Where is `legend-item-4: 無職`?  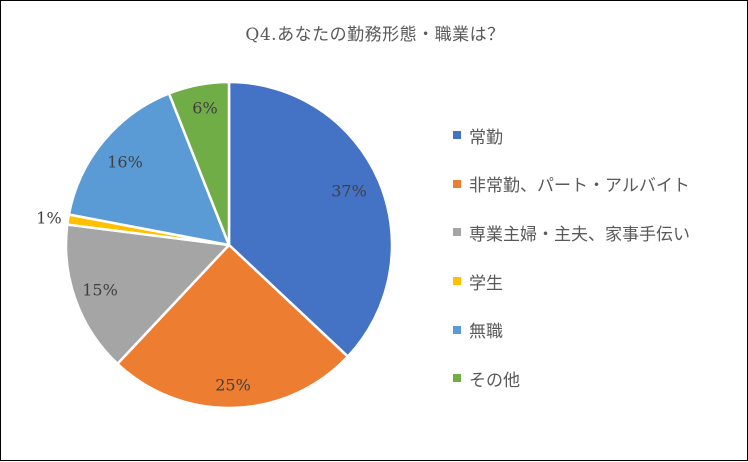
legend-item-4: 無職 is located at coordinates (598, 329).